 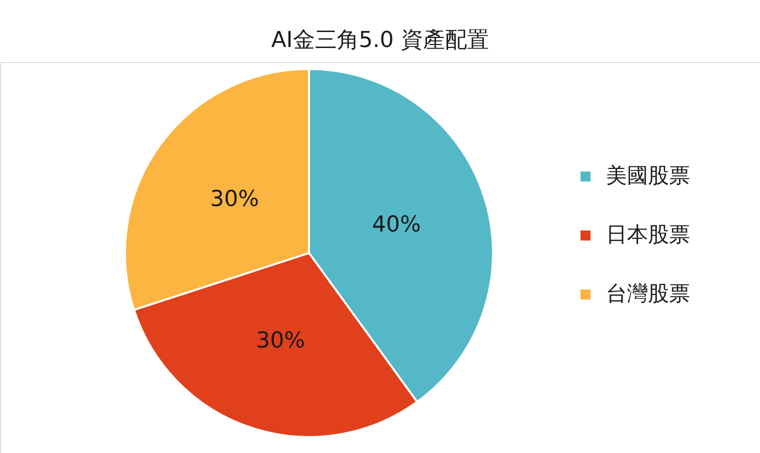 What do you see at coordinates (380, 40) in the screenshot?
I see `chart-title: AI金三角5.0 資產配置` at bounding box center [380, 40].